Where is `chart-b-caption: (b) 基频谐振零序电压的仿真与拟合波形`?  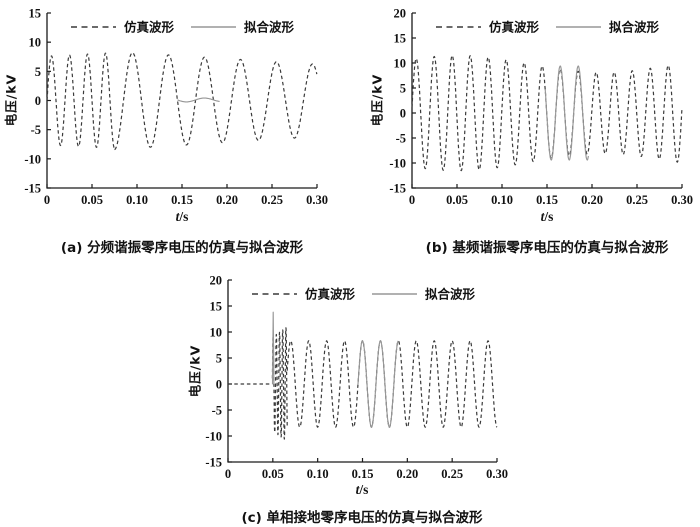
chart-b-caption: (b) 基频谐振零序电压的仿真与拟合波形 is located at coordinates (547, 248).